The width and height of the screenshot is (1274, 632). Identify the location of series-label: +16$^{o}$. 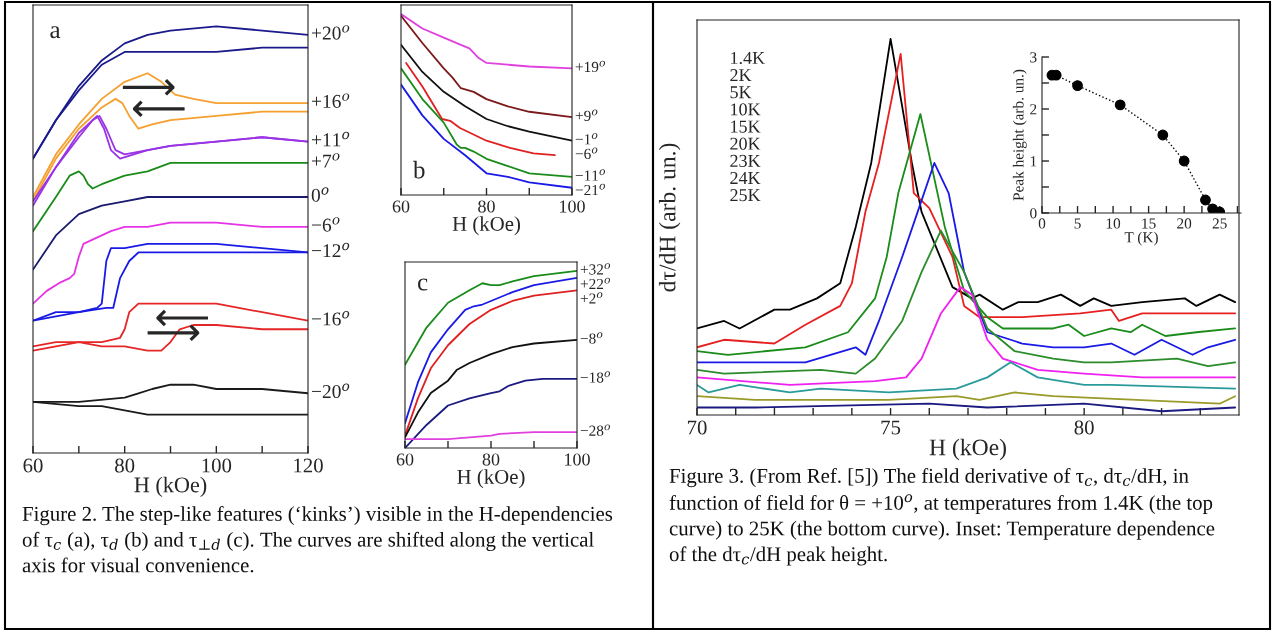
(330, 100).